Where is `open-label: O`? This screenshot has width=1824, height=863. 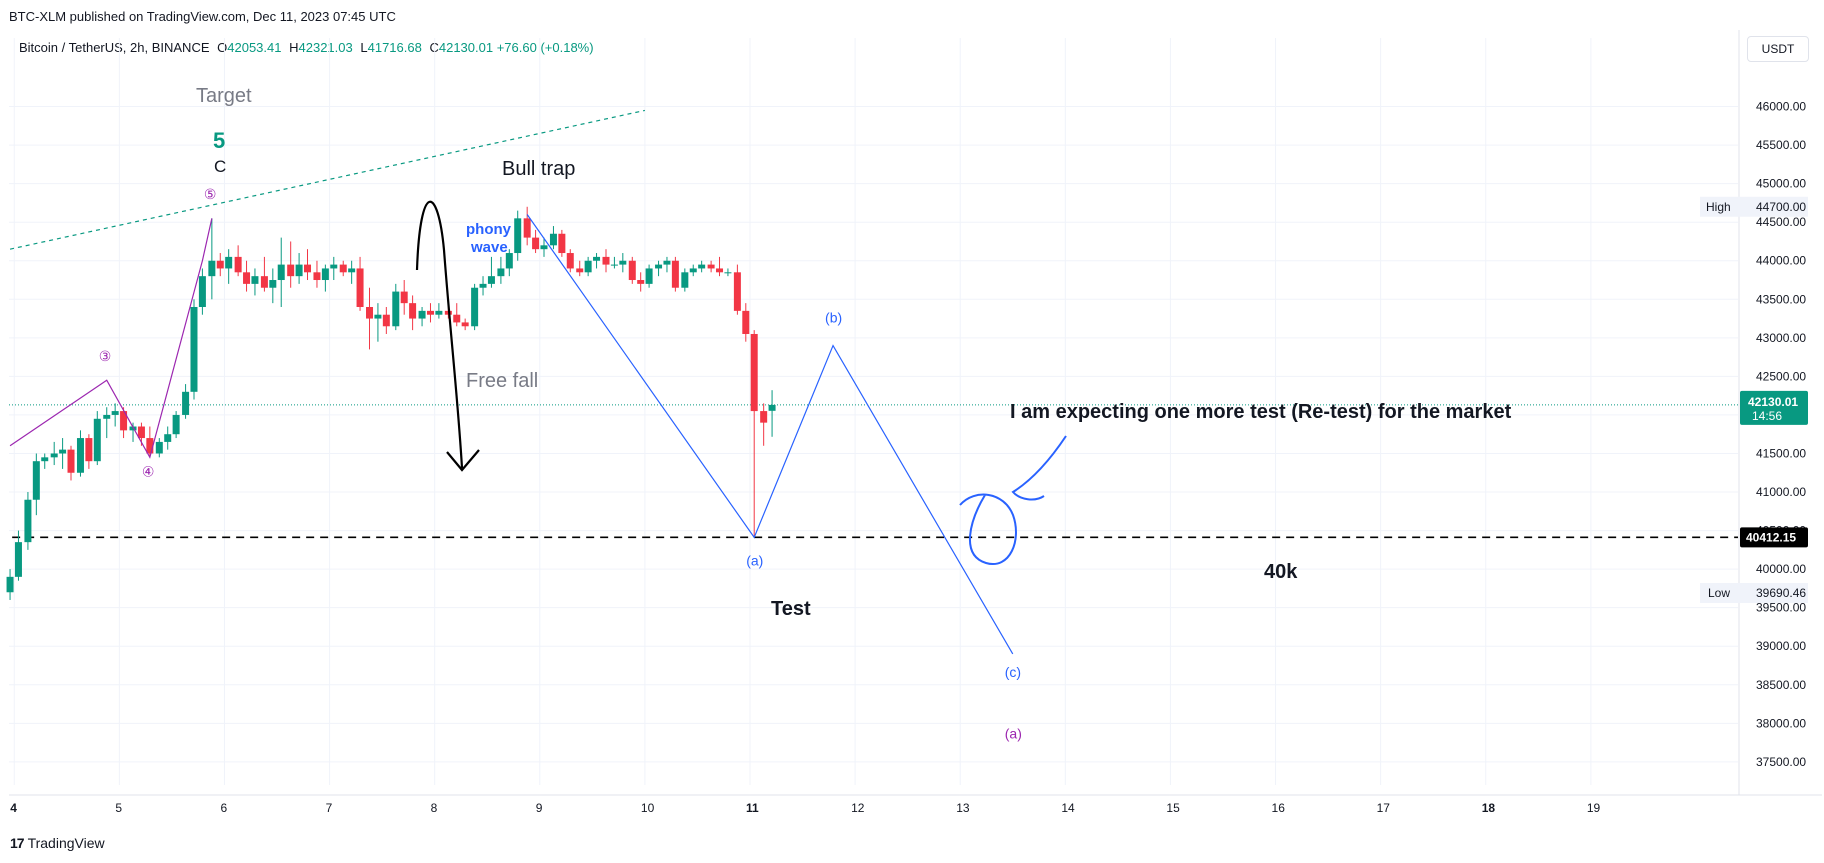
open-label: O is located at coordinates (222, 47).